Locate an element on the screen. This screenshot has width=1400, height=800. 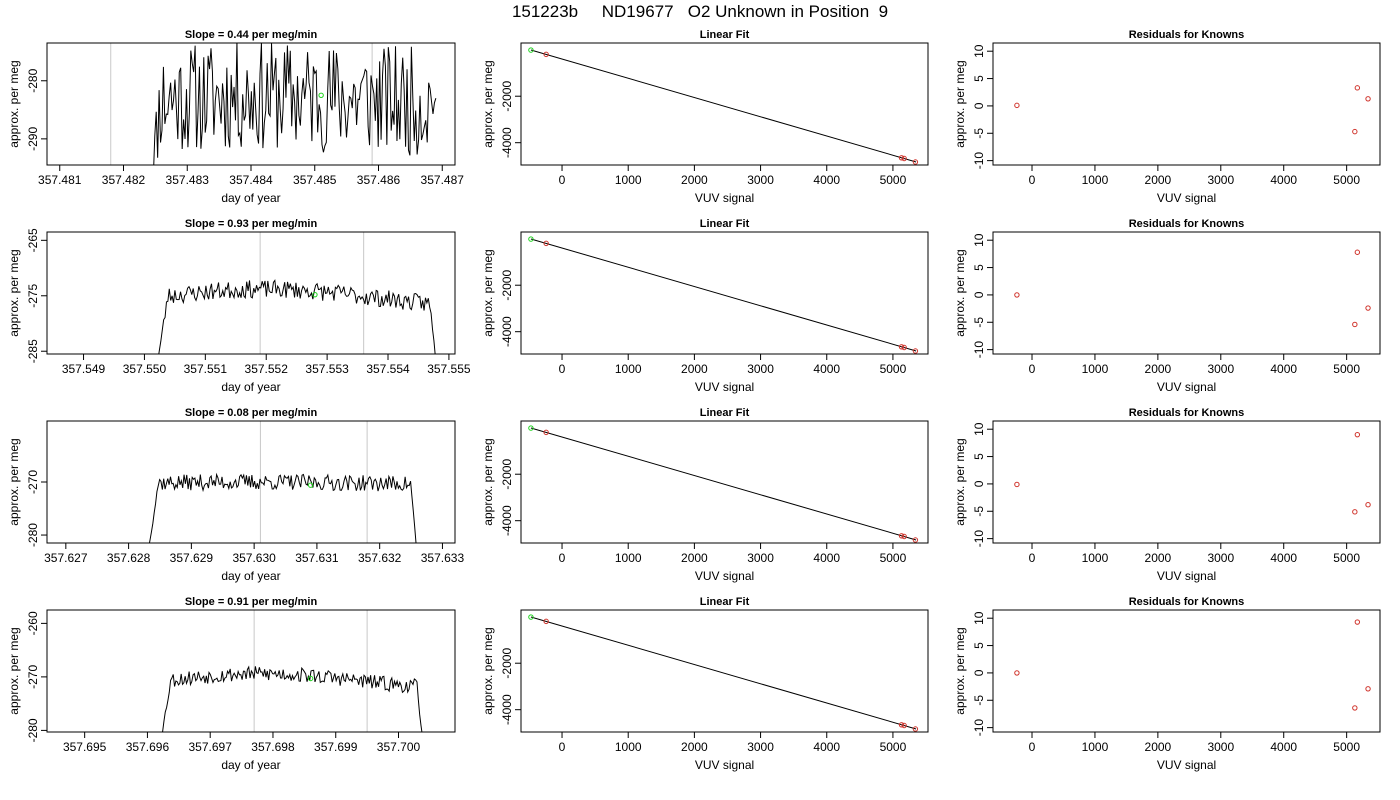
y-tick-label: -275 is located at coordinates (33, 295).